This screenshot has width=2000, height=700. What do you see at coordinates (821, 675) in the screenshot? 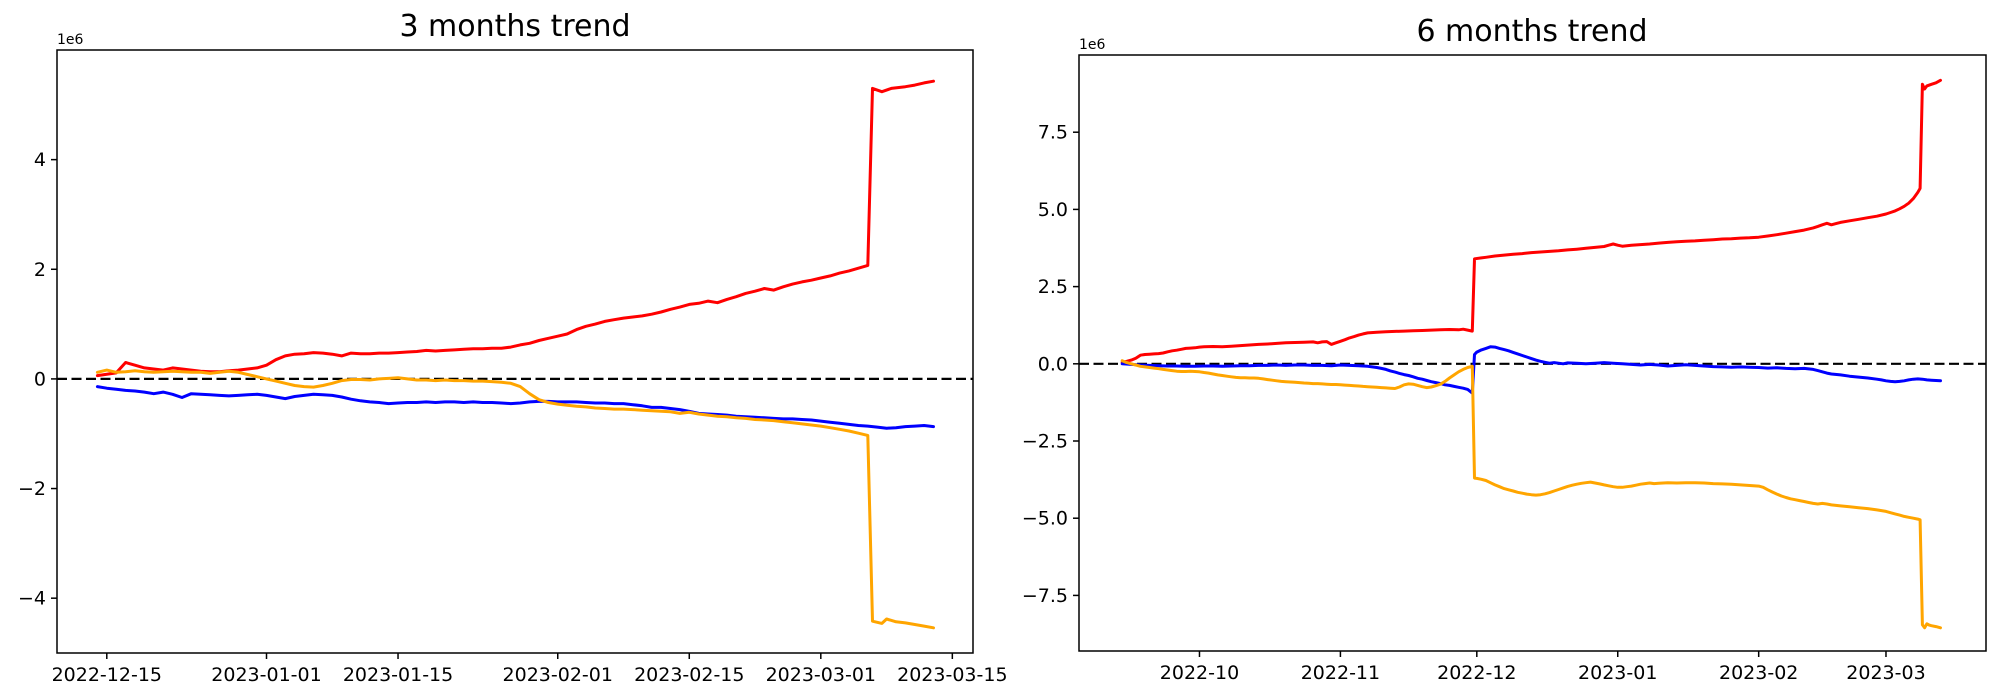
I see `x-tick-label: 2023-03-01` at bounding box center [821, 675].